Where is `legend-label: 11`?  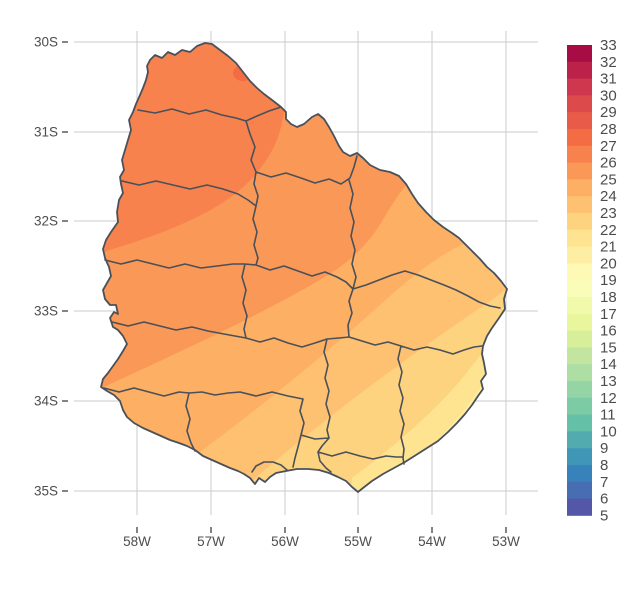 legend-label: 11 is located at coordinates (608, 415).